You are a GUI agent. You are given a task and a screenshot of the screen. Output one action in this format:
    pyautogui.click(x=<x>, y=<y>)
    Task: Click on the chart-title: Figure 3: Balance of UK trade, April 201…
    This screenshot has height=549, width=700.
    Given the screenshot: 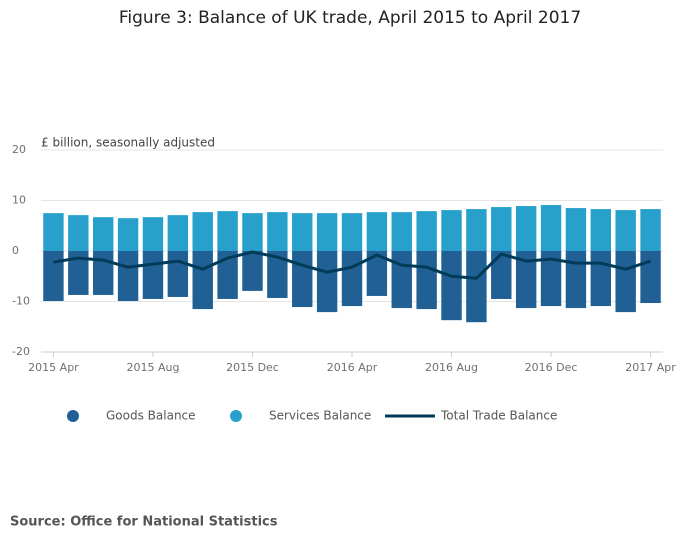 What is the action you would take?
    pyautogui.click(x=350, y=18)
    